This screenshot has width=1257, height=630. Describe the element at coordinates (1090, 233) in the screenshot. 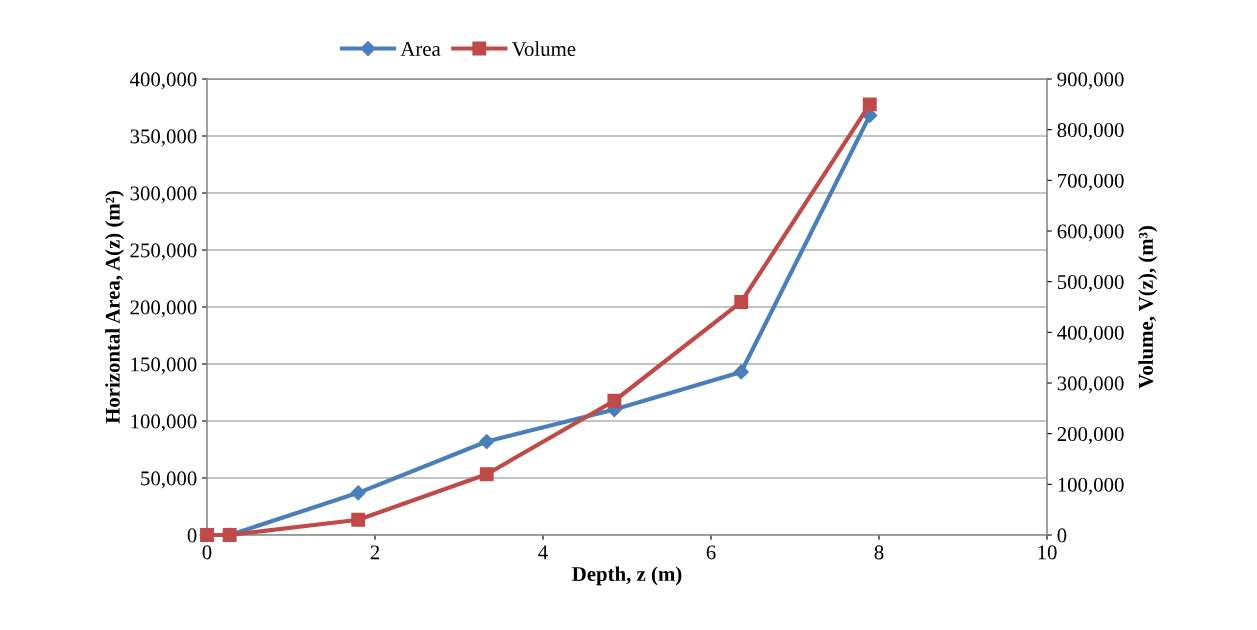

I see `y2-tick-label: 600,000` at that location.